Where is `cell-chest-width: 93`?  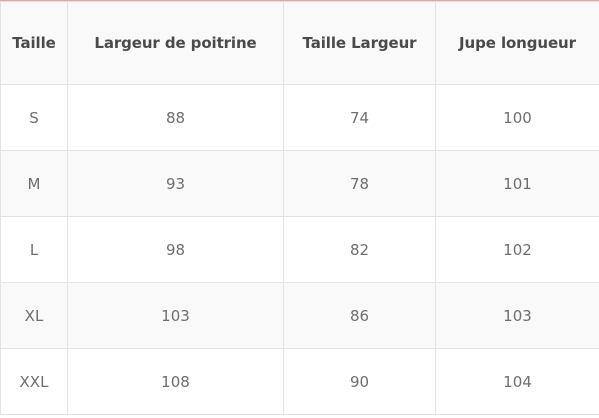
cell-chest-width: 93 is located at coordinates (175, 183).